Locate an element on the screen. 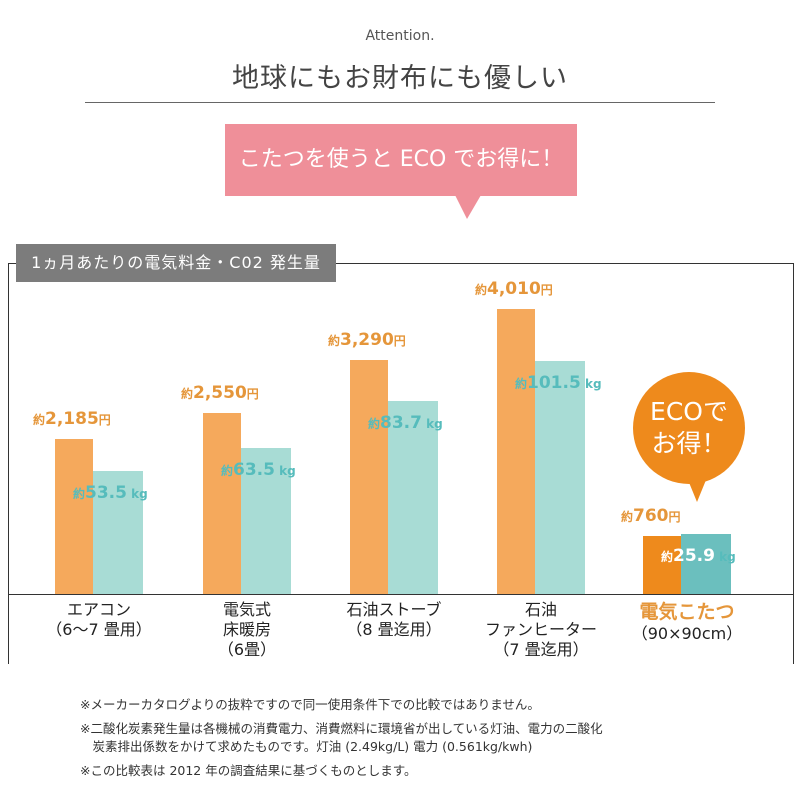 The height and width of the screenshot is (800, 800). category-label-line: 石油 is located at coordinates (540, 609).